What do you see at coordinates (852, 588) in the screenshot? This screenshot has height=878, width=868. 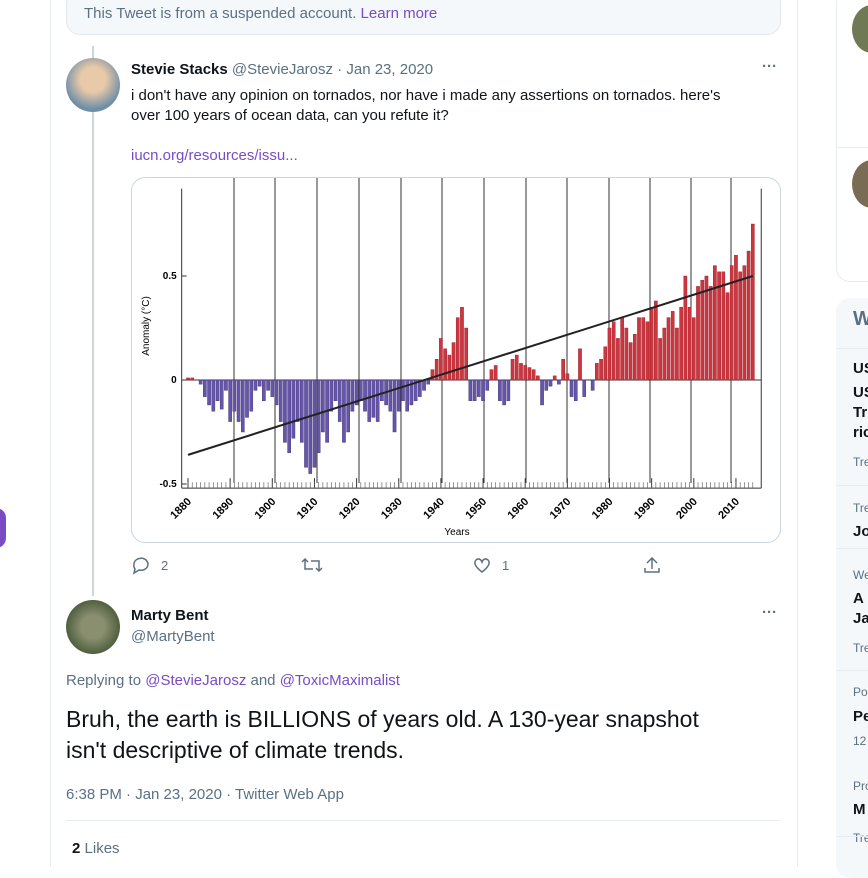 I see `trends-box: W US US Tr ric Tre Tre Jo We A Ja Tre Po Pe 12 Pro M Tre` at bounding box center [852, 588].